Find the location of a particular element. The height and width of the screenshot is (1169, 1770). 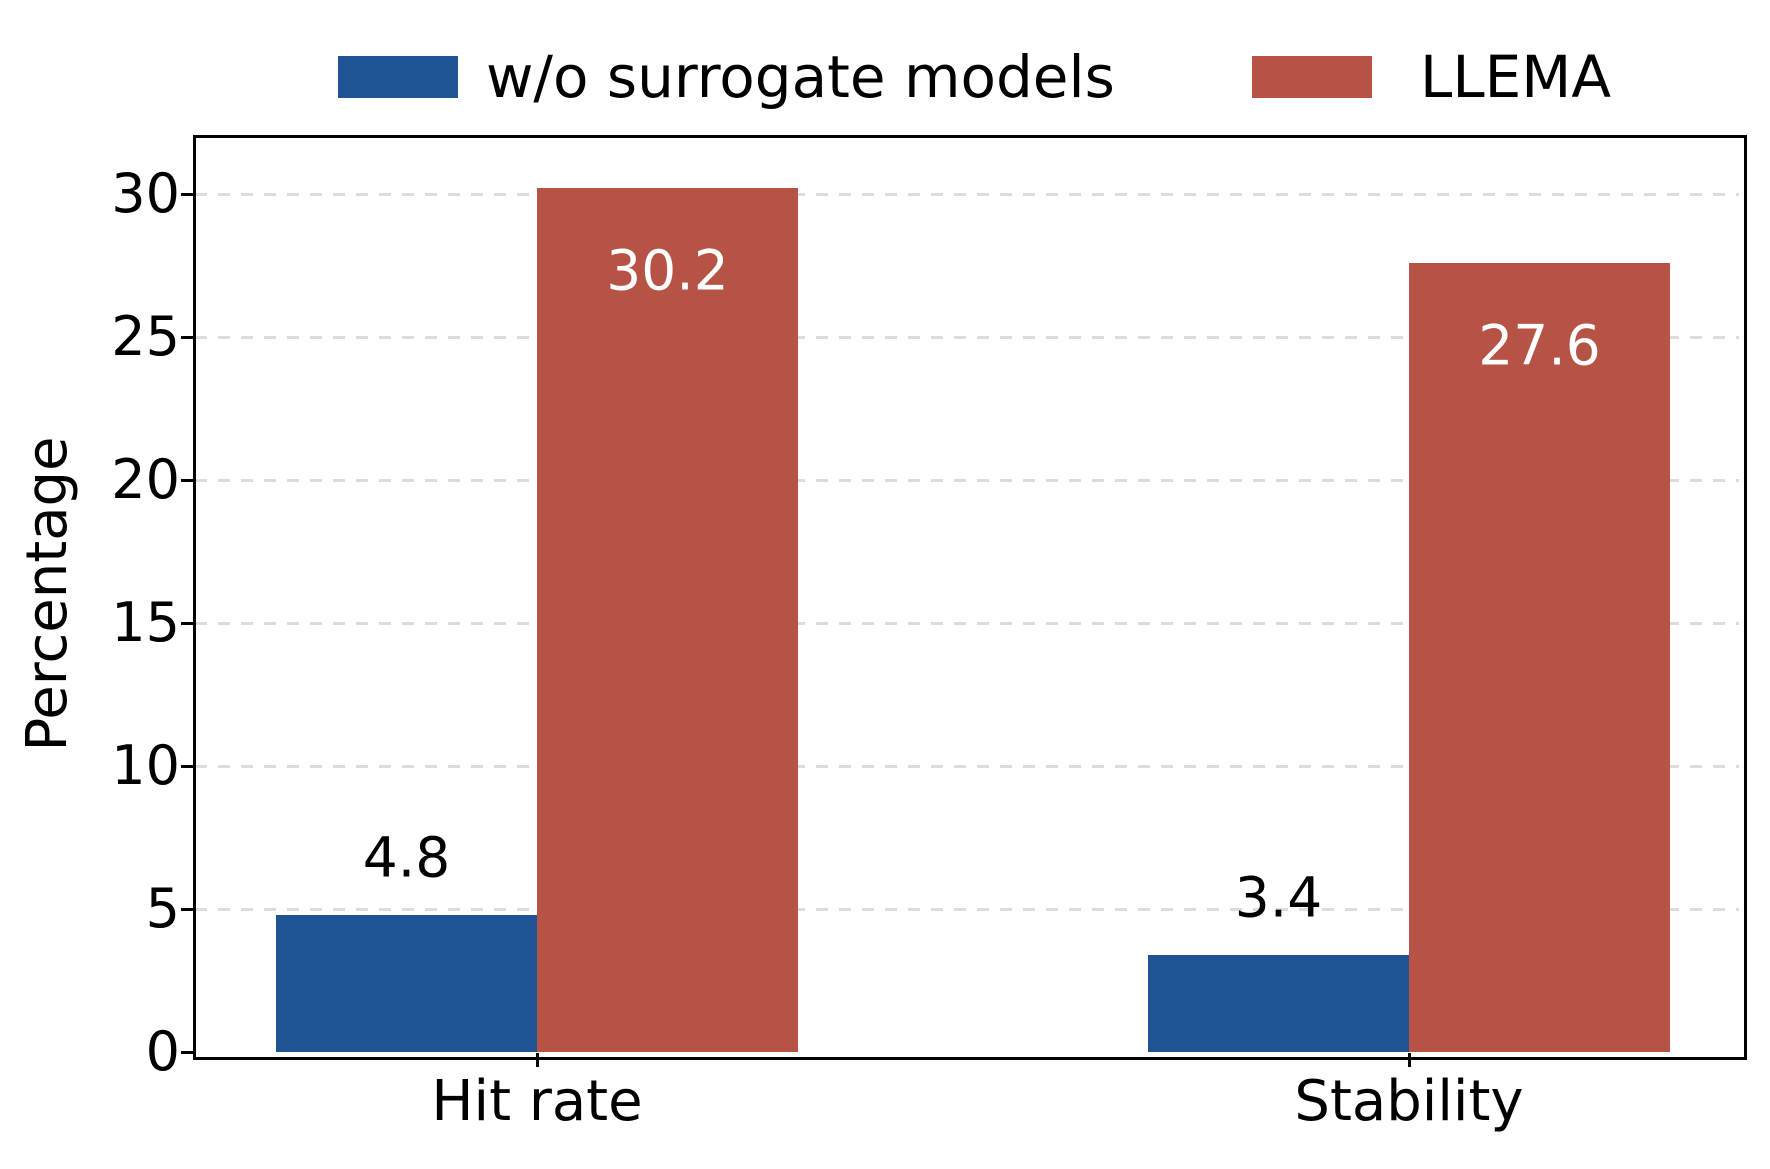

value-label-3.4: 3.4 is located at coordinates (1278, 897).